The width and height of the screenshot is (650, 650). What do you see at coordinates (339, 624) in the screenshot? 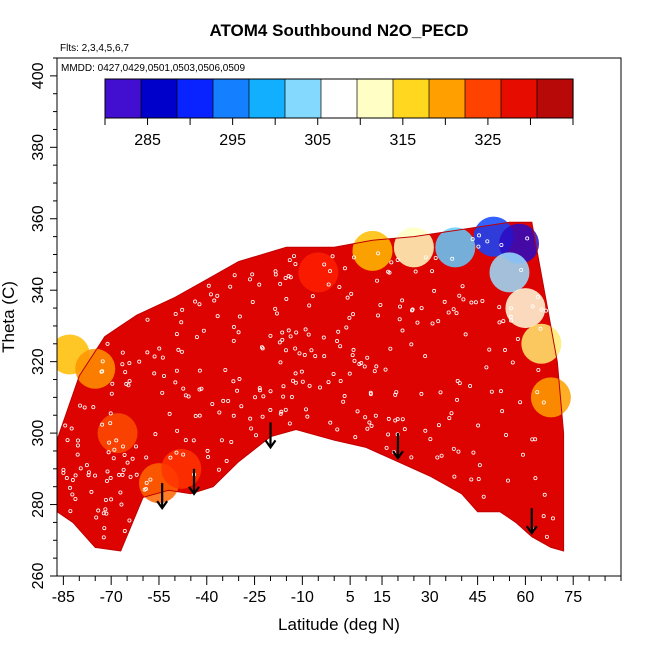
I see `x-axis-label: Latitude (deg N)` at bounding box center [339, 624].